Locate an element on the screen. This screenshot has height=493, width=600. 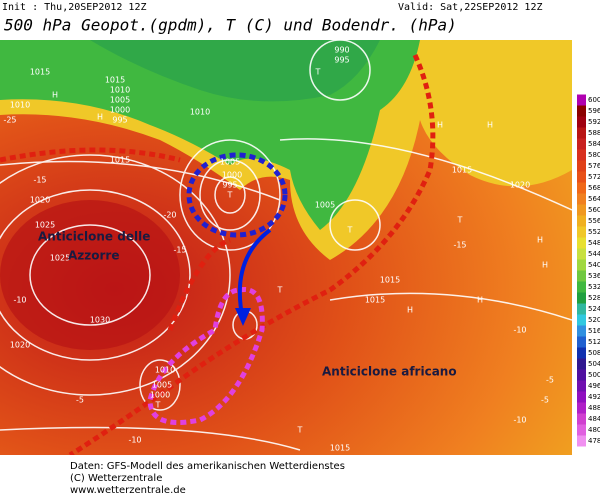
colorbar-label: 544 is located at coordinates (594, 254).